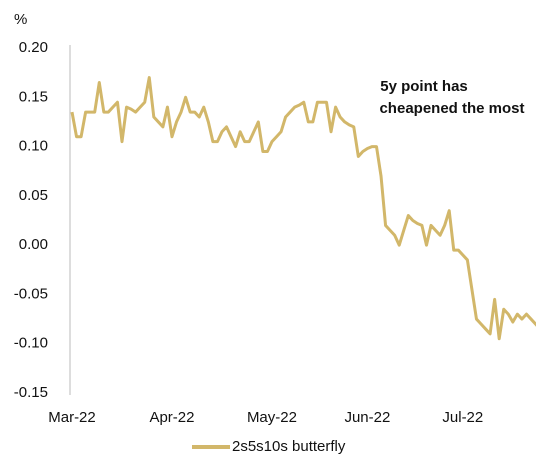 The height and width of the screenshot is (460, 536). Describe the element at coordinates (31, 392) in the screenshot. I see `y-tick-label: -0.15` at that location.